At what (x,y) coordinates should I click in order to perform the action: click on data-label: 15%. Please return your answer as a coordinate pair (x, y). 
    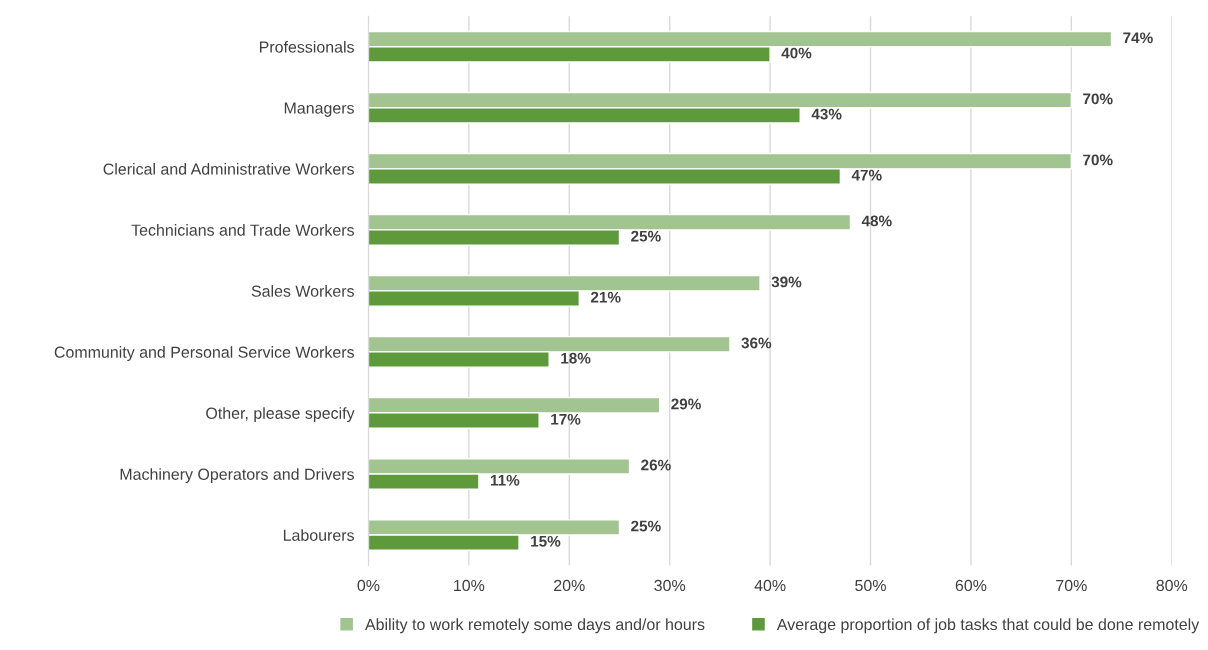
    Looking at the image, I should click on (546, 541).